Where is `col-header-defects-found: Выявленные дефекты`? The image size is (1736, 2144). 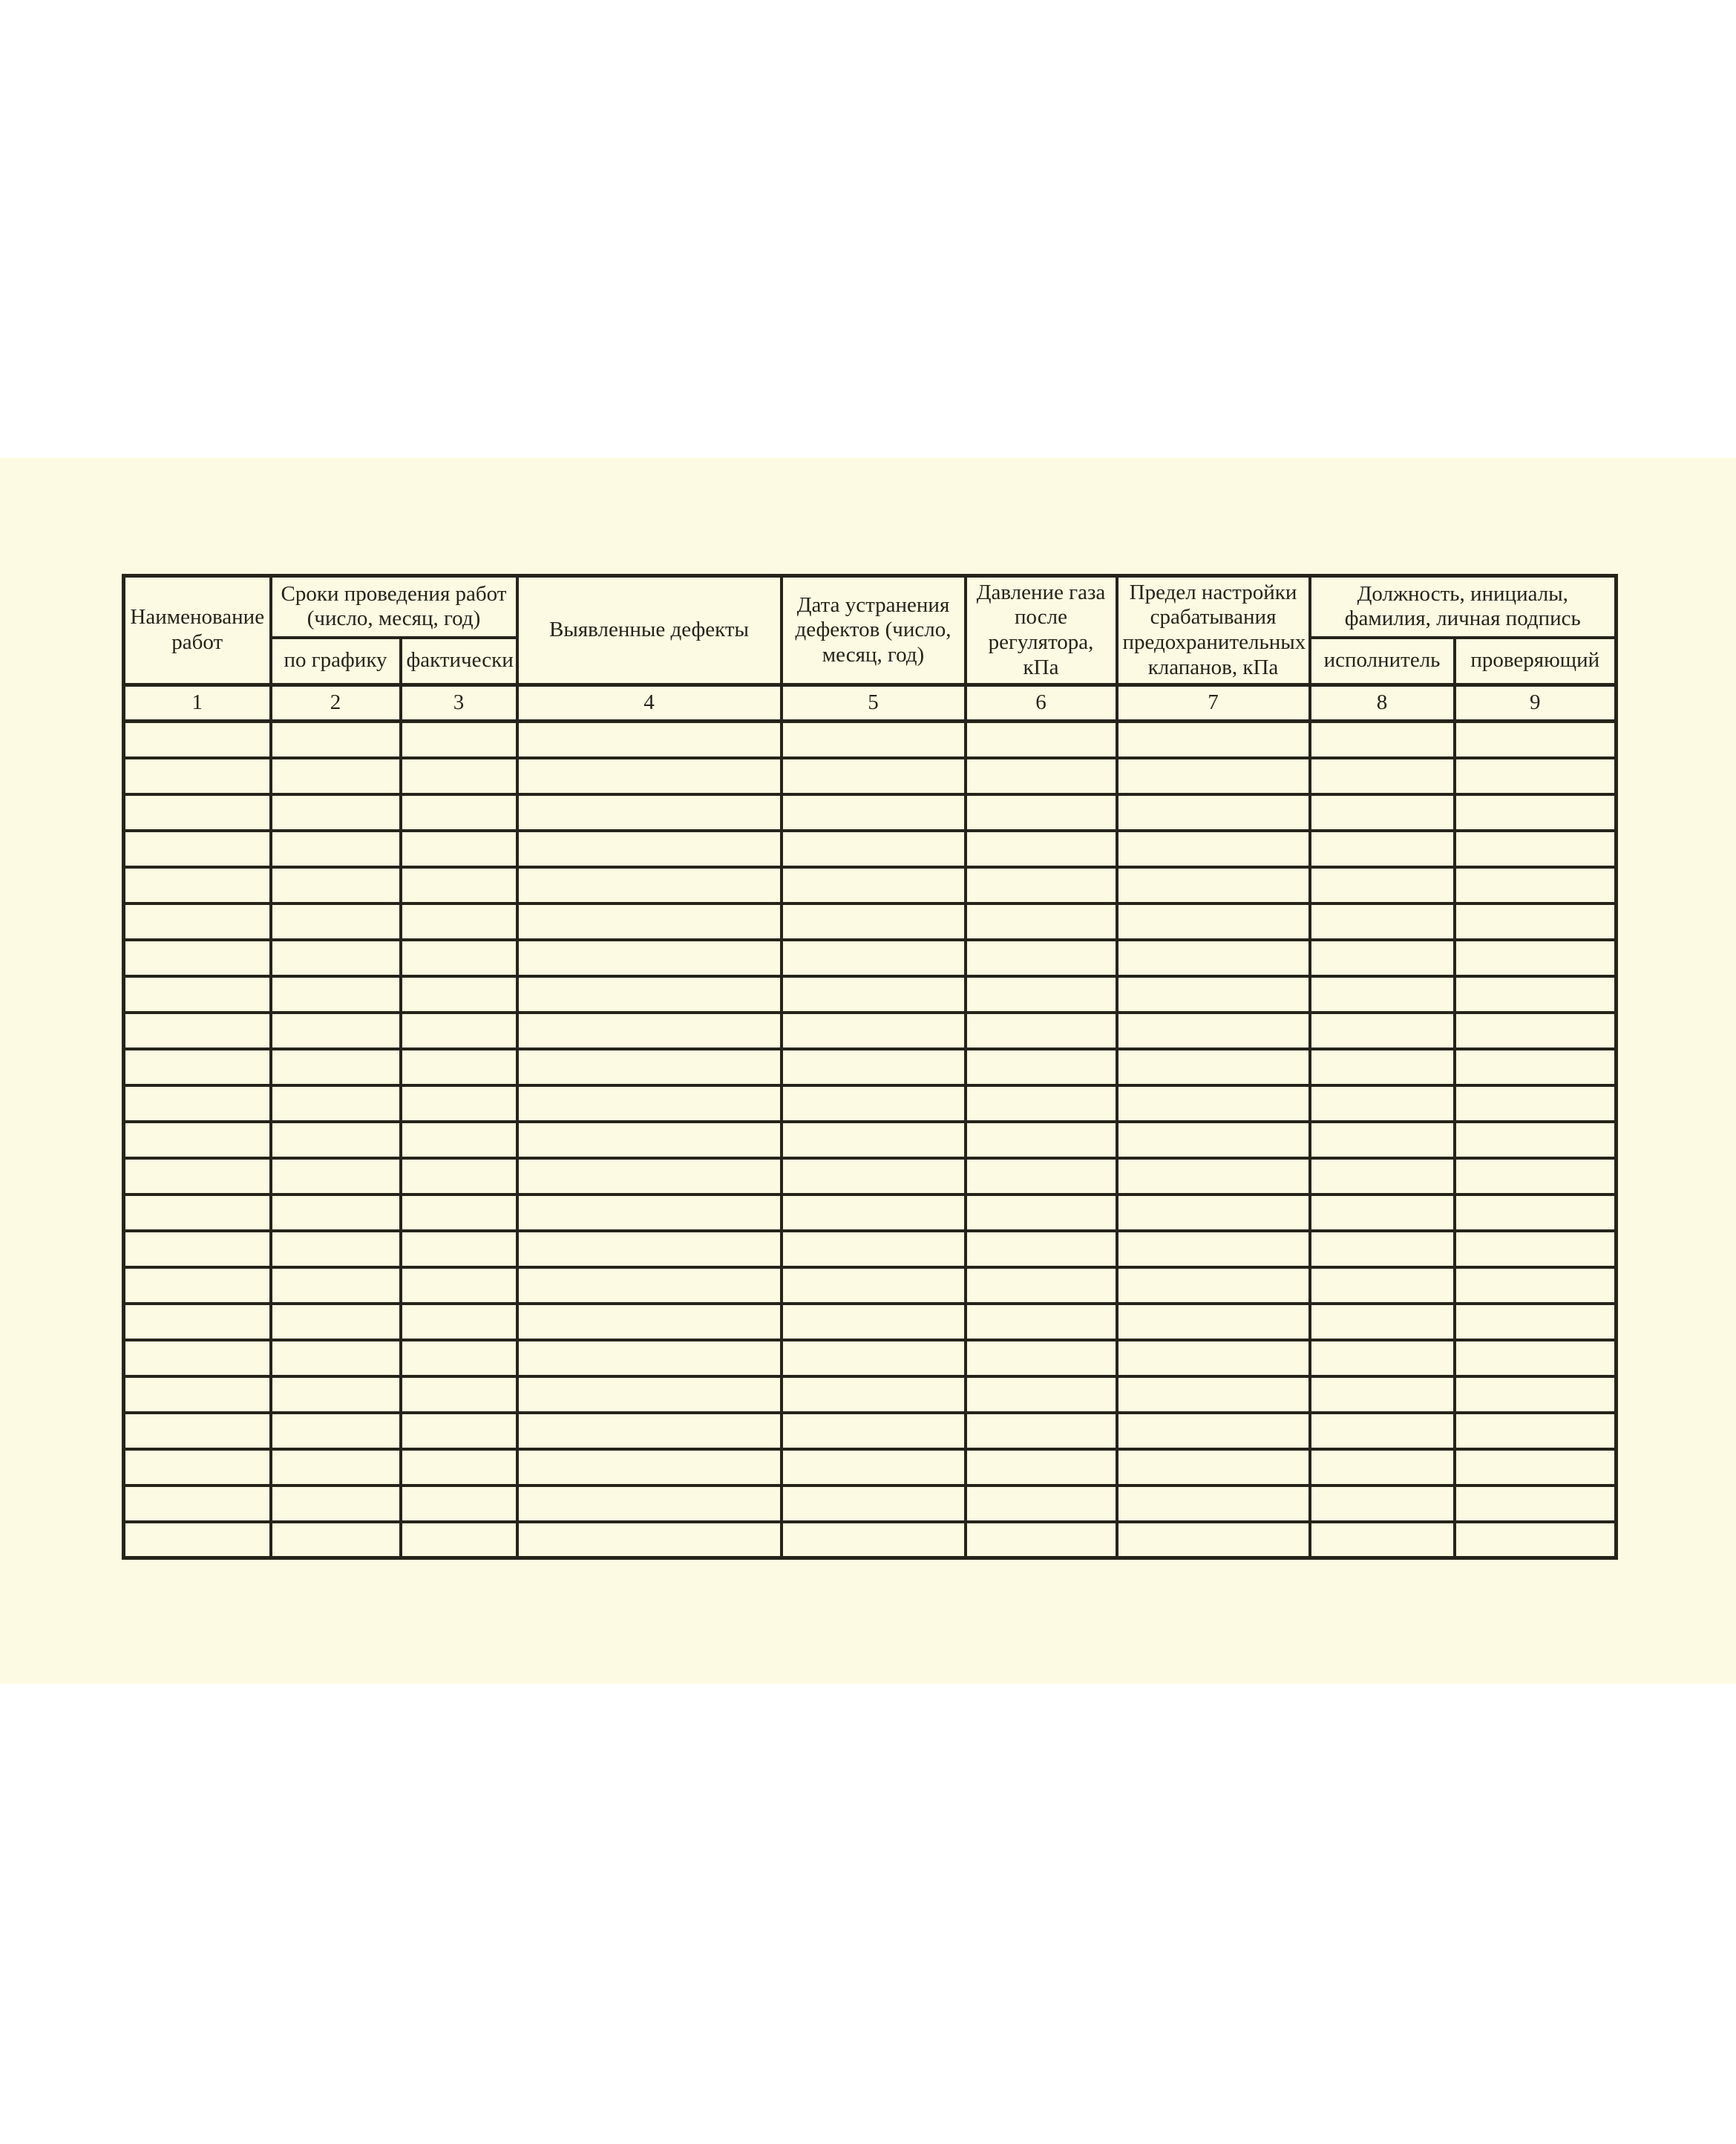
col-header-defects-found: Выявленные дефекты is located at coordinates (649, 630).